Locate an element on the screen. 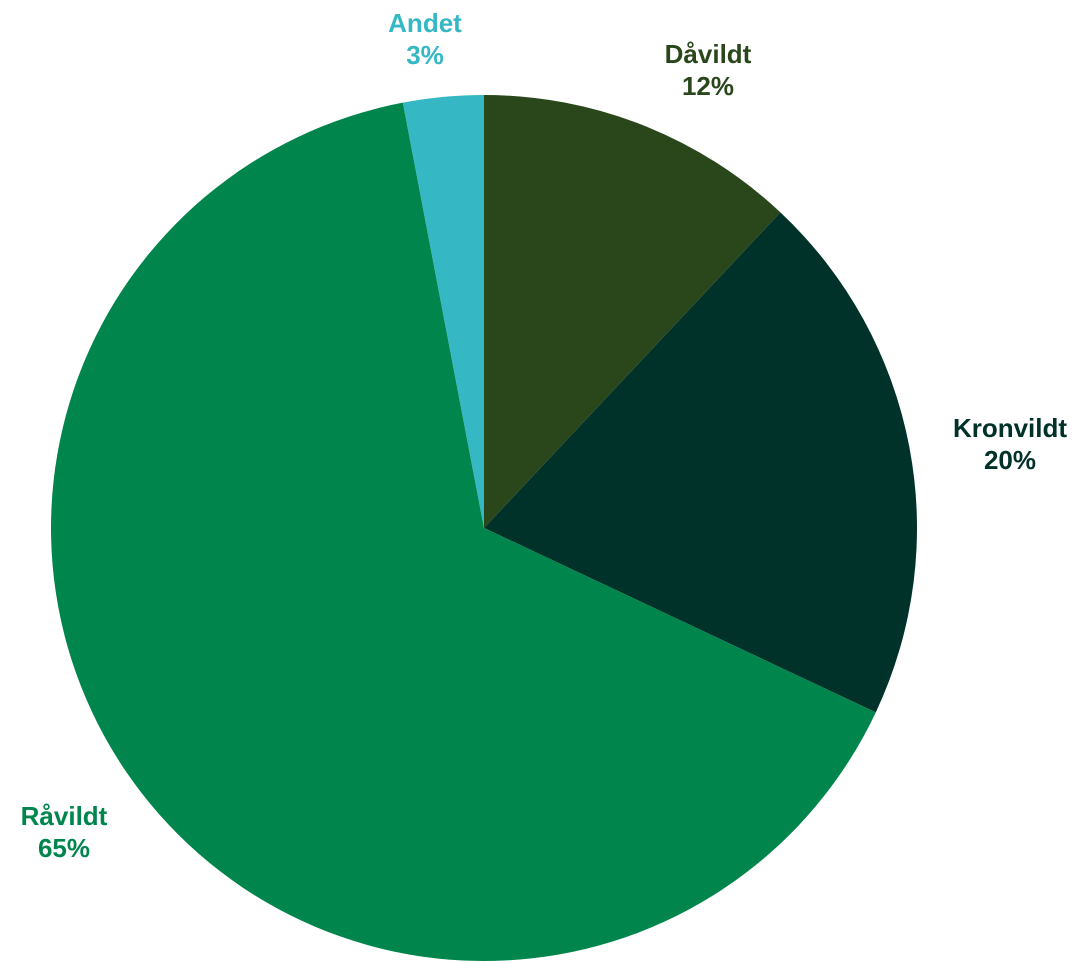 The width and height of the screenshot is (1085, 963). data-label-name: Råvildt is located at coordinates (64, 816).